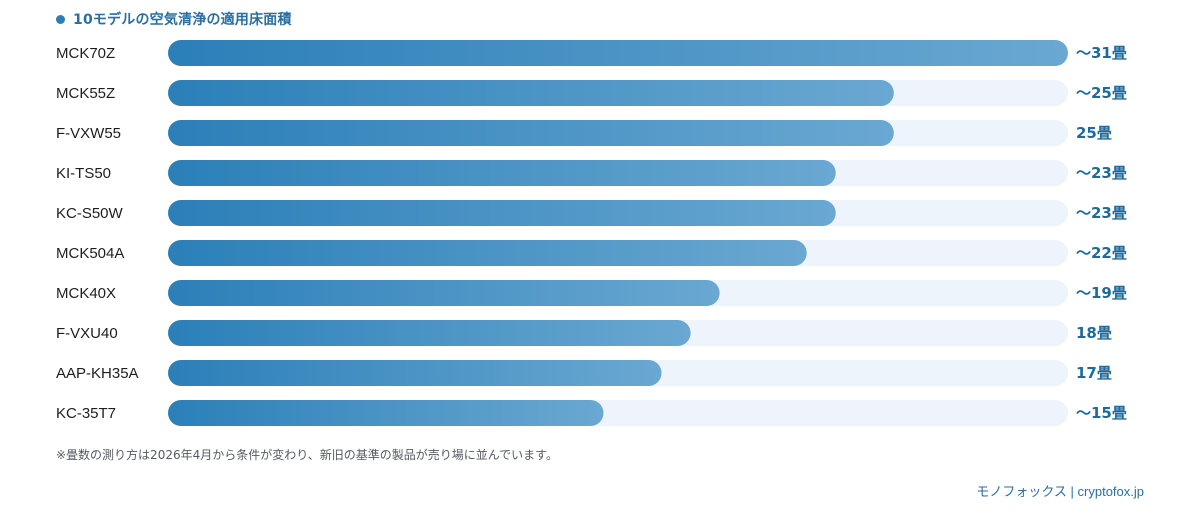 The height and width of the screenshot is (518, 1200). What do you see at coordinates (1101, 293) in the screenshot?
I see `value-label: ～19畳` at bounding box center [1101, 293].